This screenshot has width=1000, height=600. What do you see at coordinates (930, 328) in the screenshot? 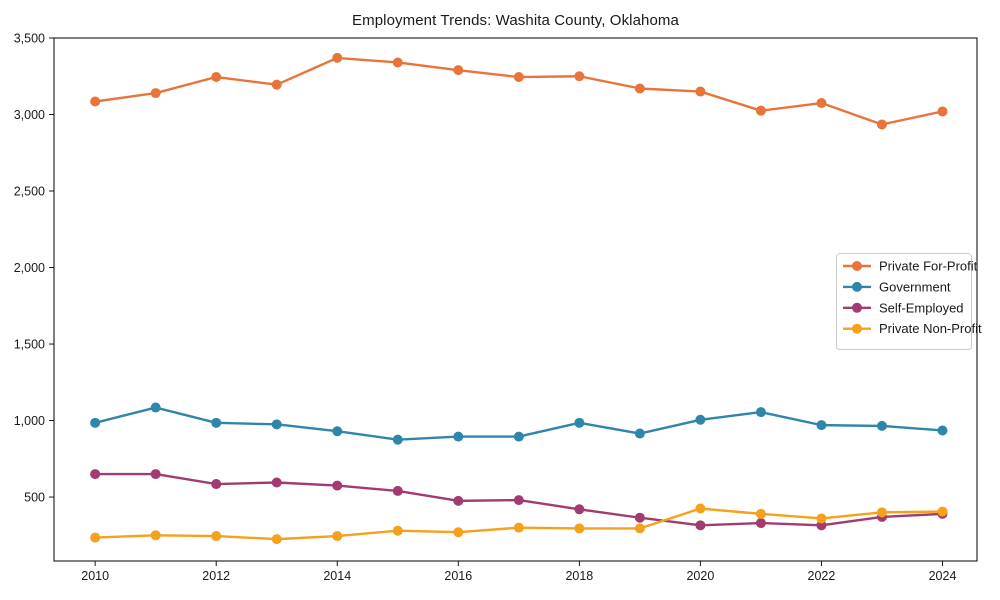
I see `legend-label: Private Non-Profit` at bounding box center [930, 328].